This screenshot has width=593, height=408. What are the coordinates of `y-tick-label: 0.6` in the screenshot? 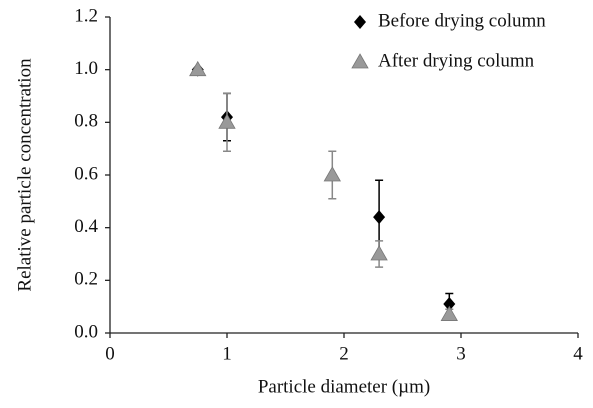 It's located at (86, 173).